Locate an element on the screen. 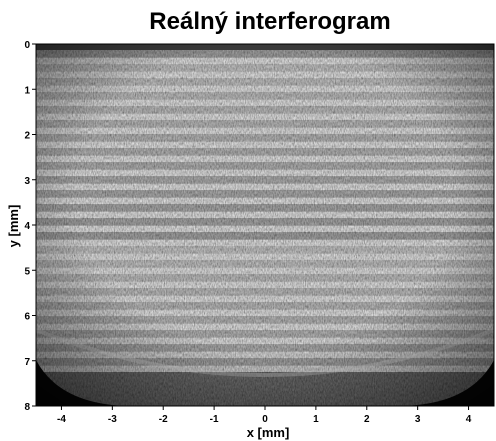 The height and width of the screenshot is (441, 496). x-tick-label: 3 is located at coordinates (418, 419).